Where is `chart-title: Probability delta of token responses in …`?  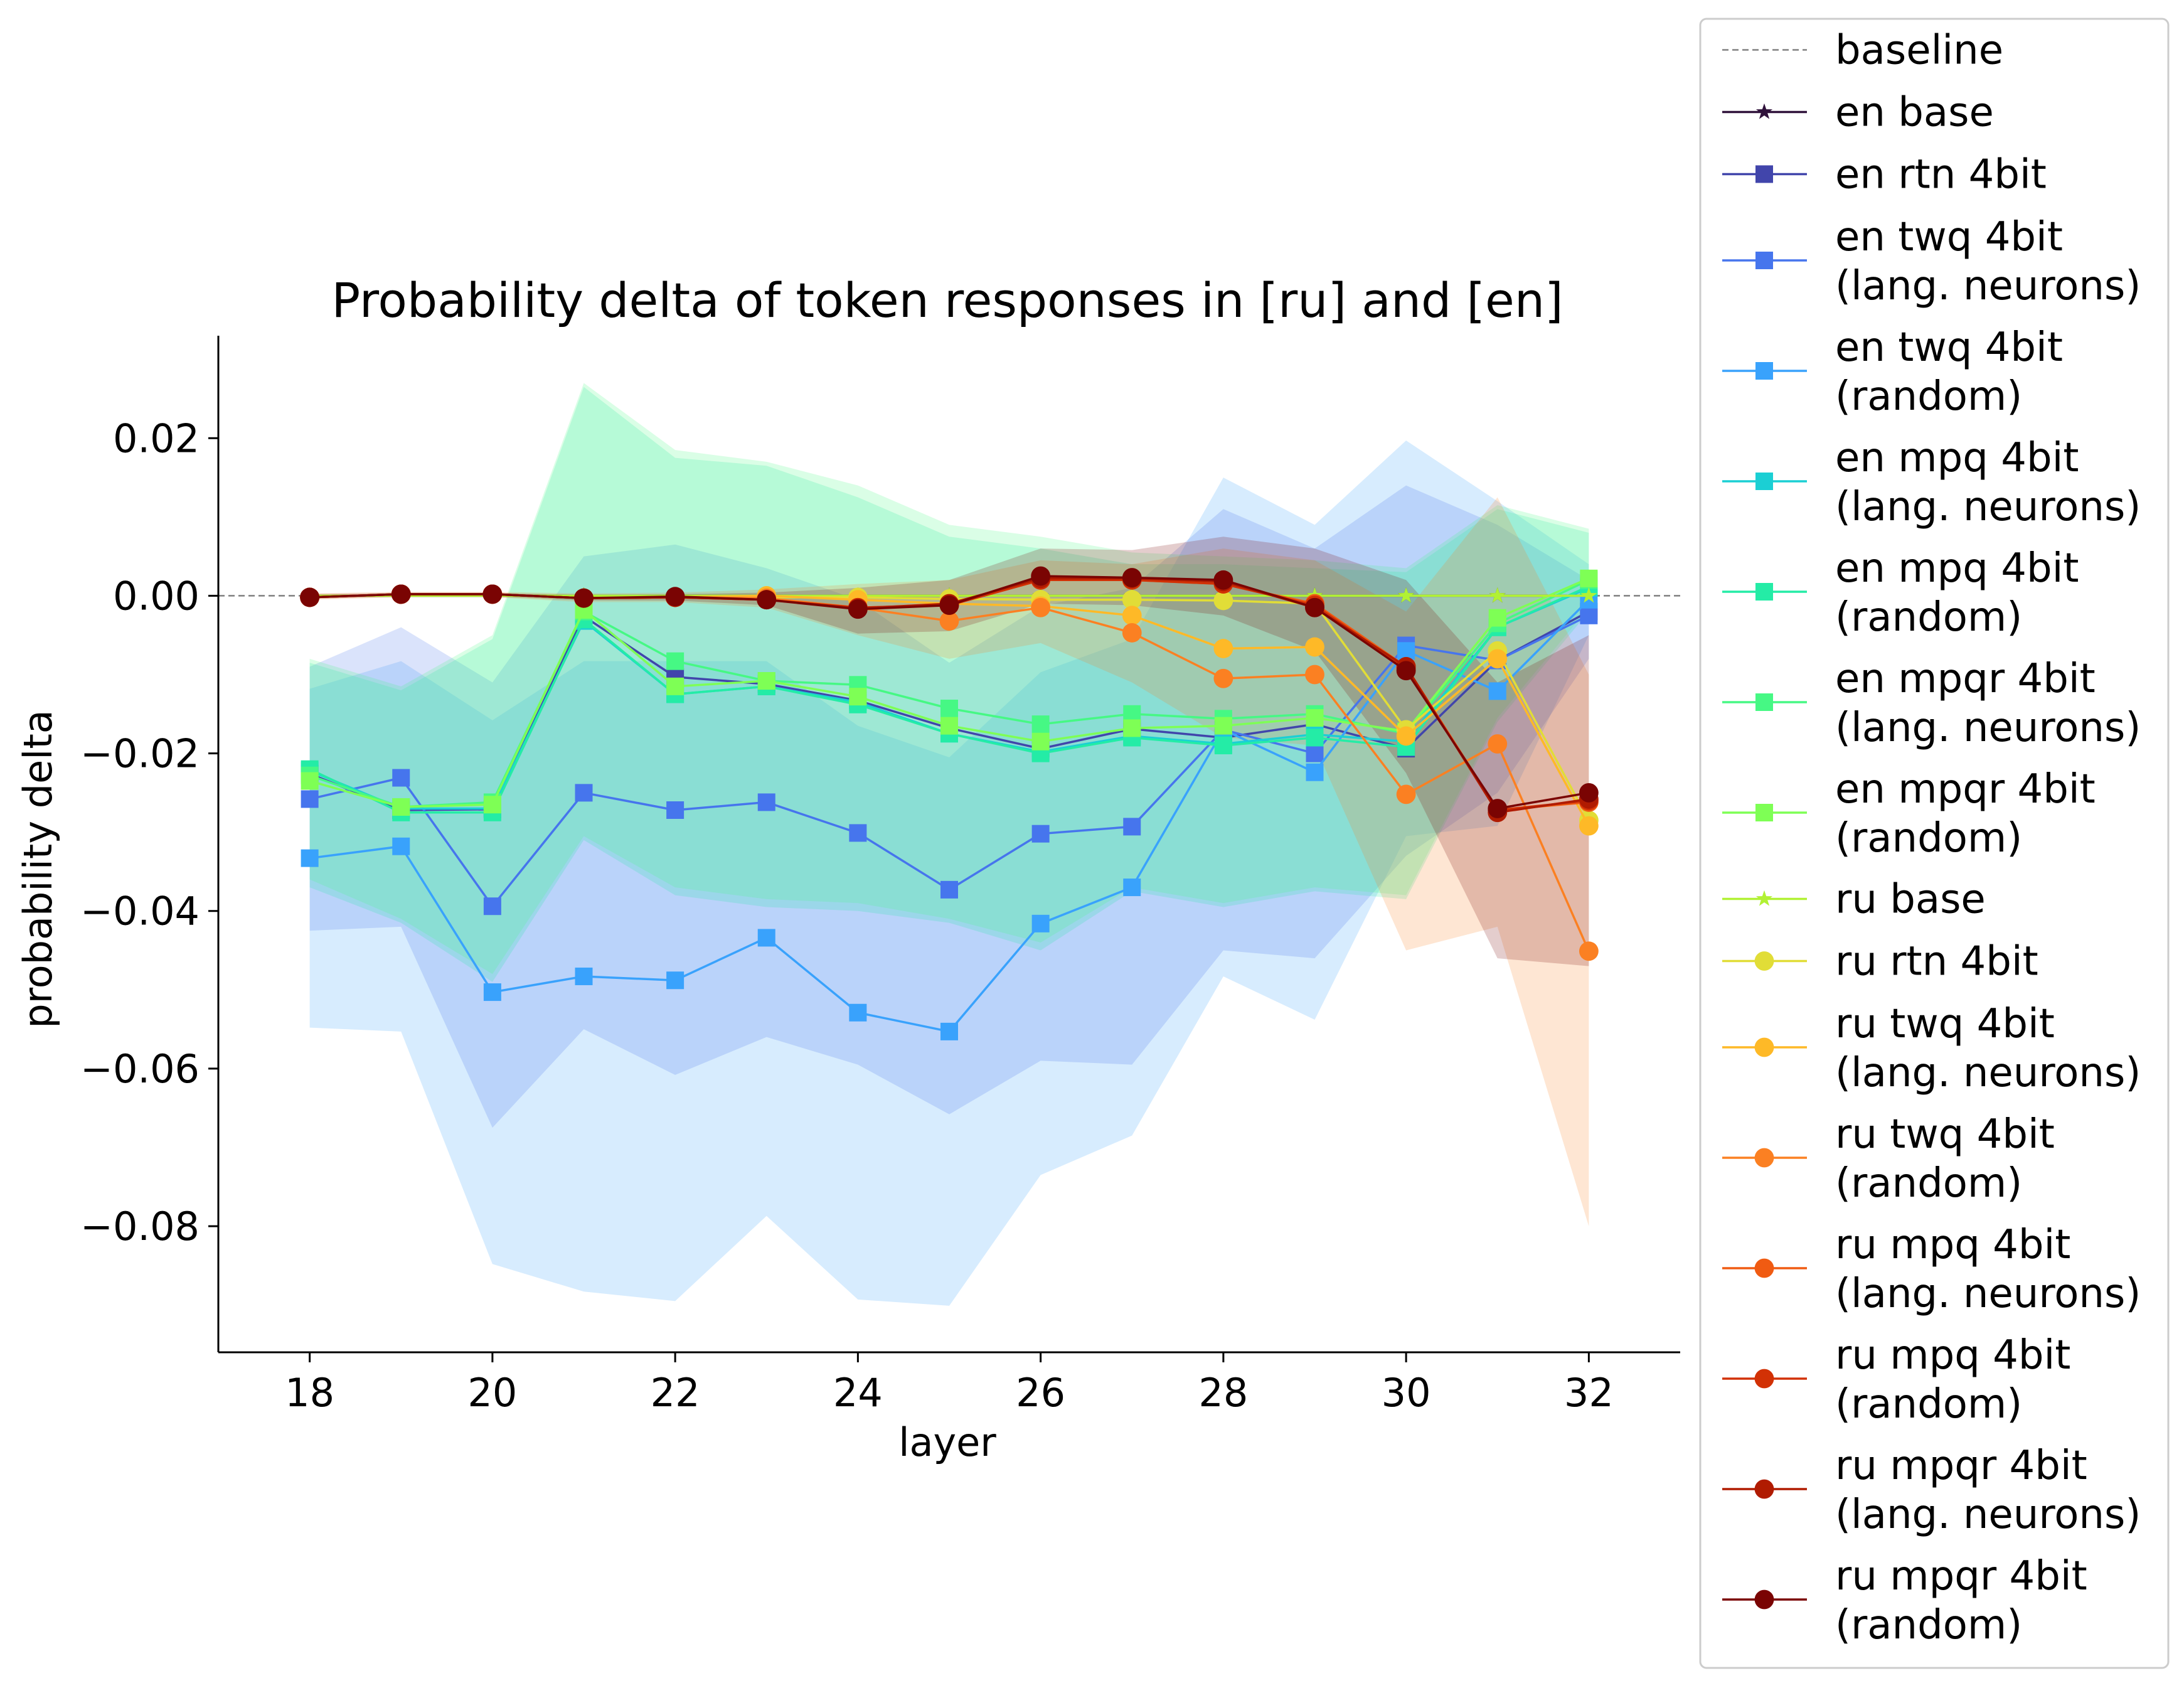
chart-title: Probability delta of token responses in … is located at coordinates (947, 300).